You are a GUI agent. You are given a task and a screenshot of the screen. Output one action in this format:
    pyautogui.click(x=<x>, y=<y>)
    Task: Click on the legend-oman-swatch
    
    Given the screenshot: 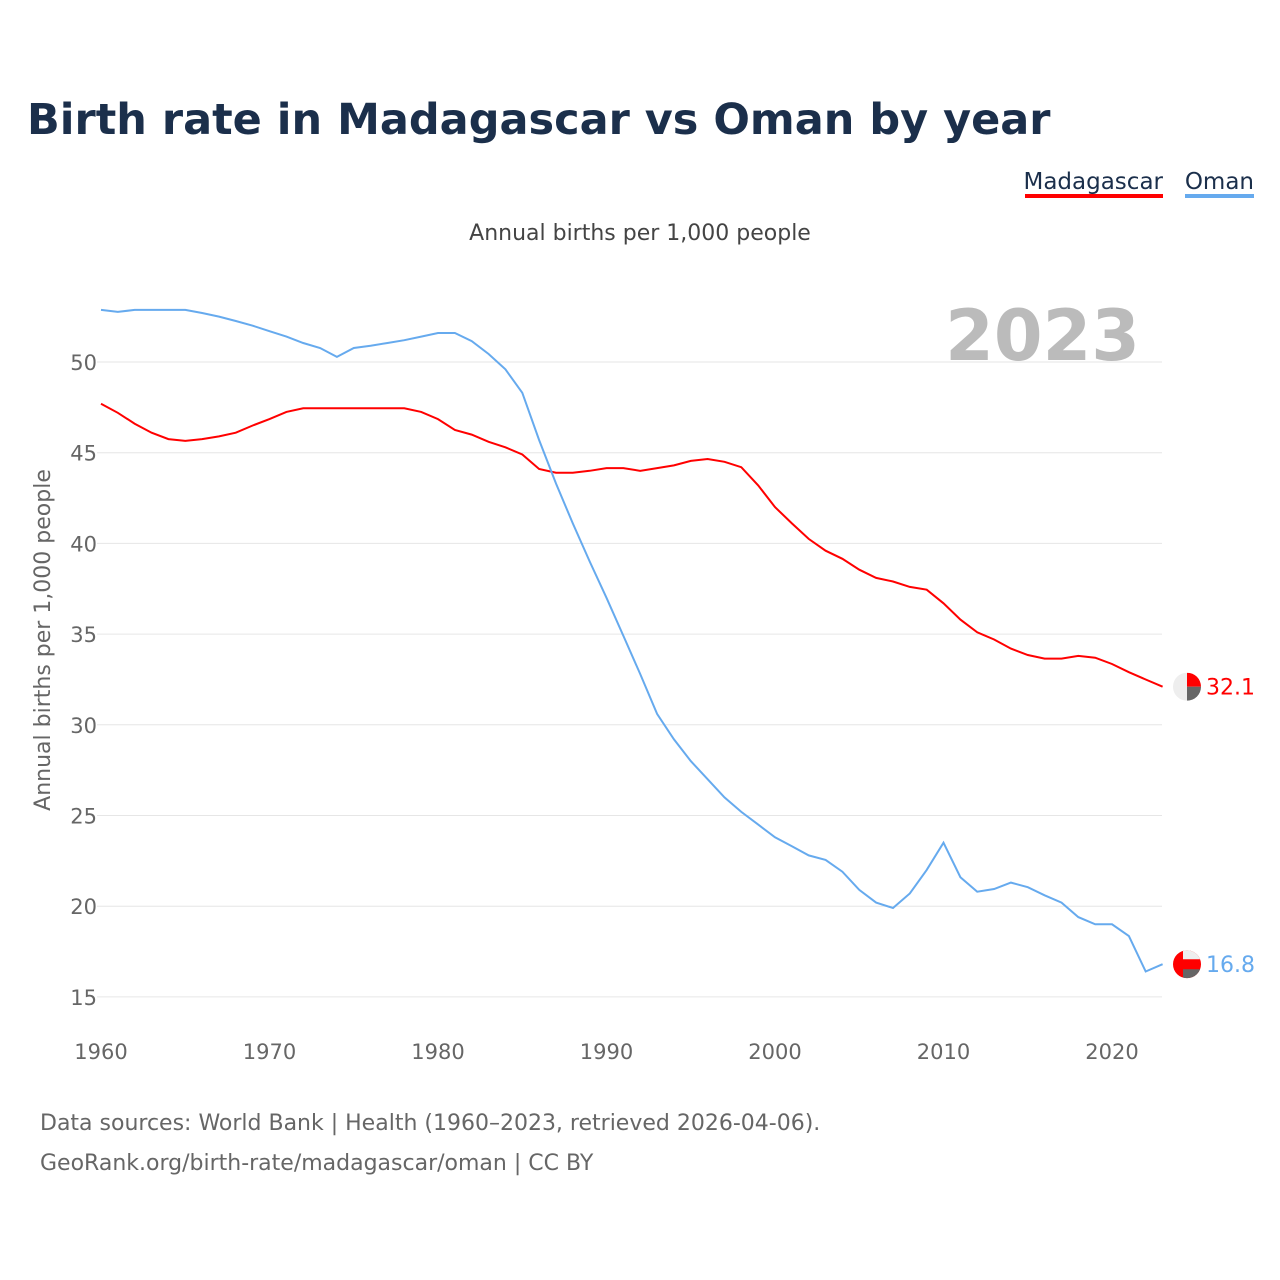 What is the action you would take?
    pyautogui.click(x=1219, y=196)
    